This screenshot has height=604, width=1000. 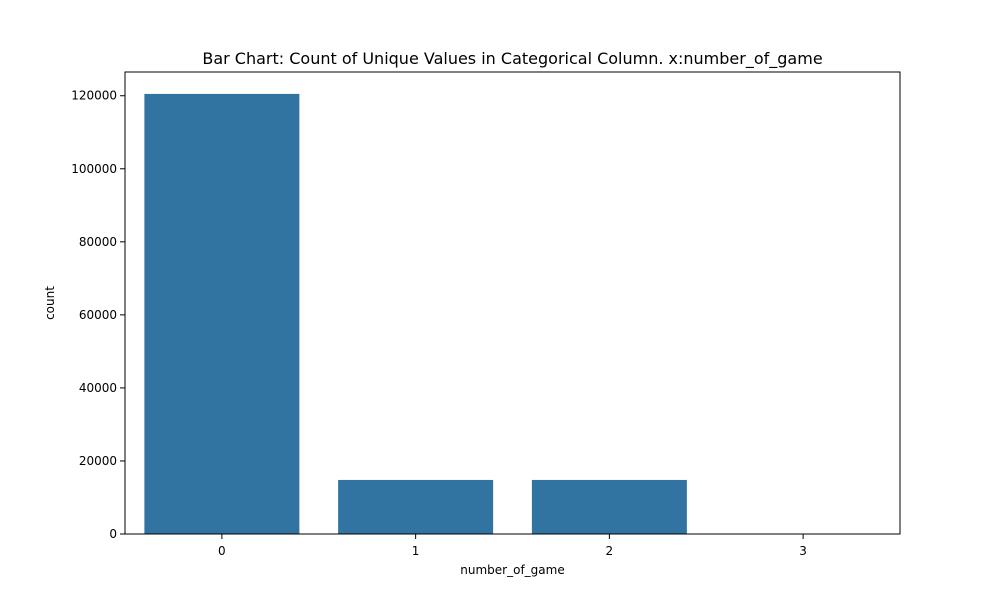 What do you see at coordinates (512, 546) in the screenshot?
I see `x-axis-ticks: 0 1 2 3` at bounding box center [512, 546].